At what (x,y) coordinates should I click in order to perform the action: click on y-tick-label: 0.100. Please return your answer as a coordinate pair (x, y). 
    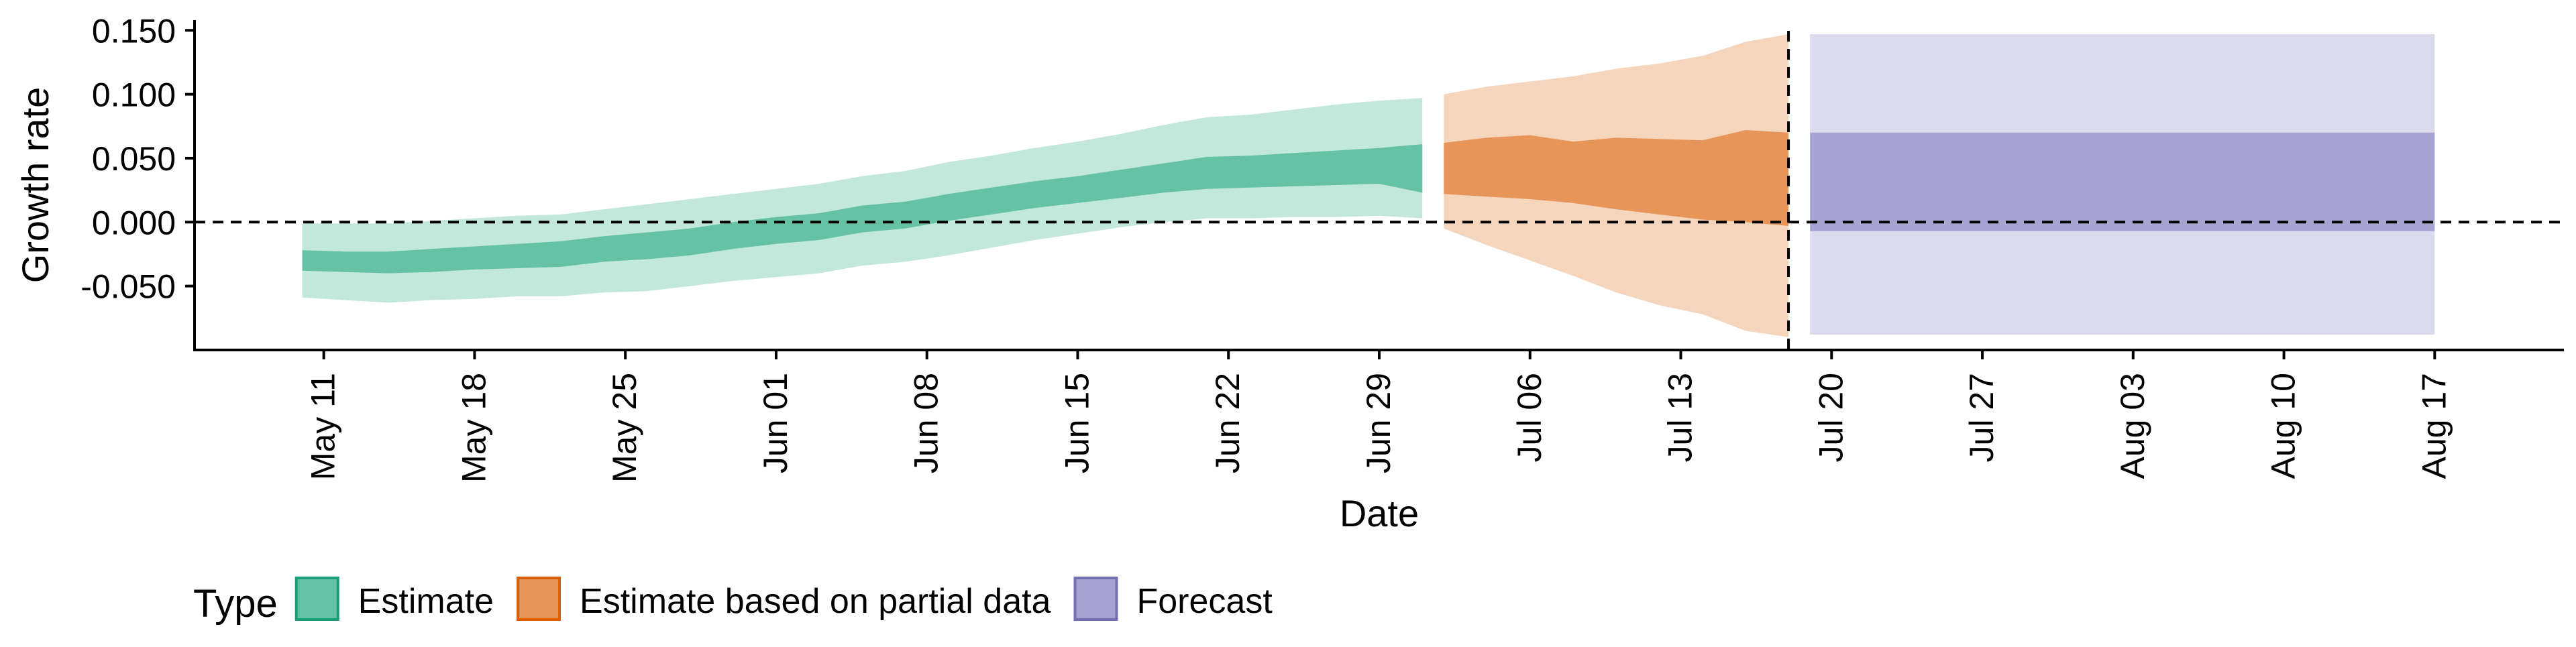
    Looking at the image, I should click on (134, 95).